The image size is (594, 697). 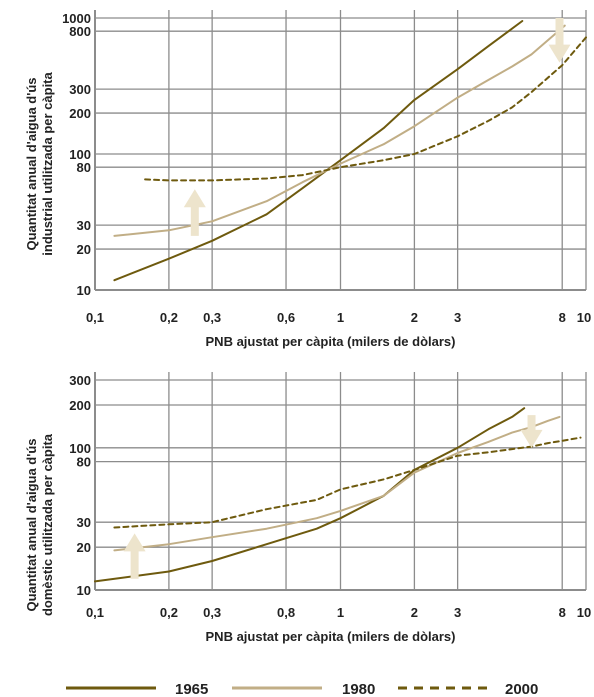 I want to click on series-line-2000, so click(x=347, y=482).